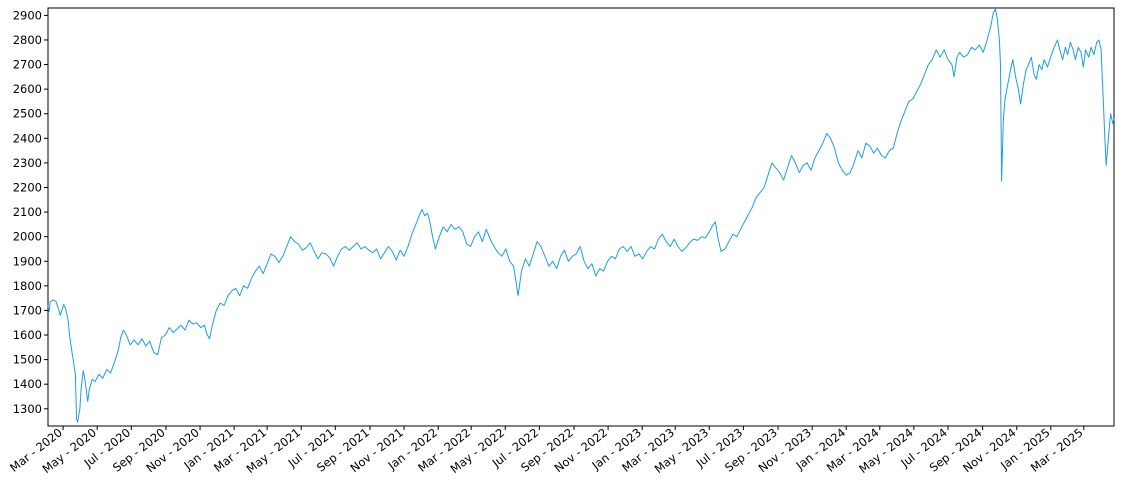 This screenshot has width=1125, height=492. What do you see at coordinates (27, 384) in the screenshot?
I see `y-tick-label: 1400` at bounding box center [27, 384].